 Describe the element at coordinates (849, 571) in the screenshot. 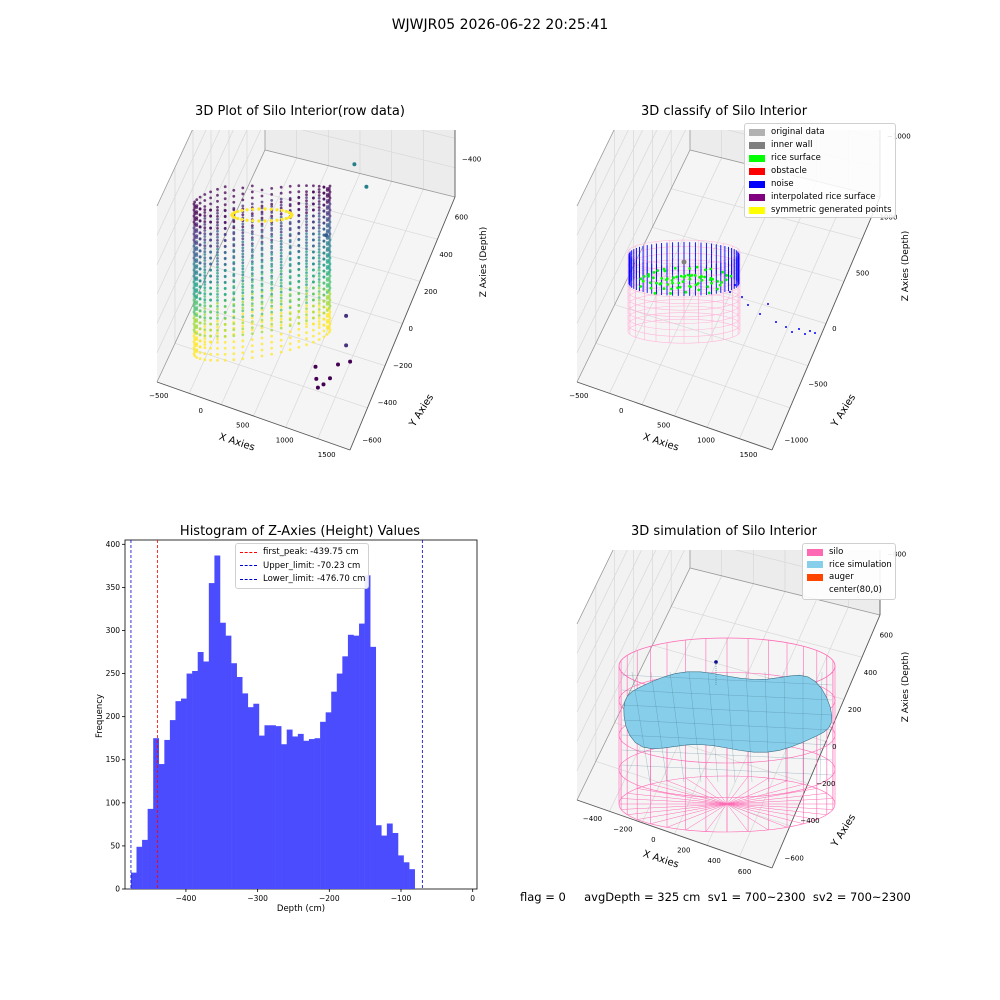

I see `panel4-legend: silo rice simulation auger center(80,0)` at that location.